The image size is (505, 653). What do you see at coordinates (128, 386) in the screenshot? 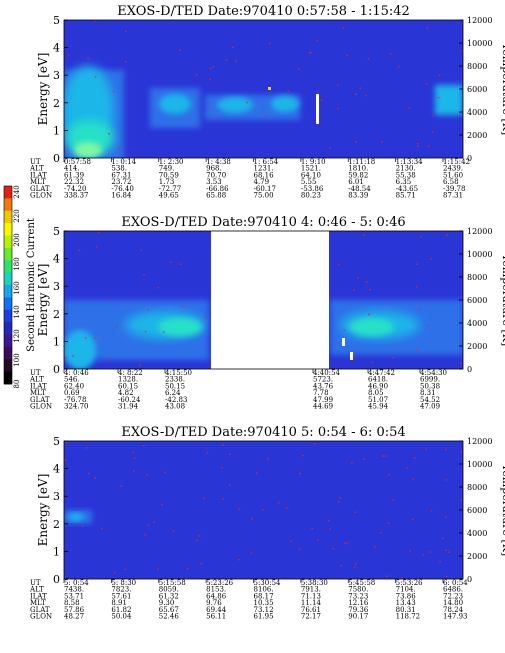
I see `orbit-cell: 60.15` at bounding box center [128, 386].